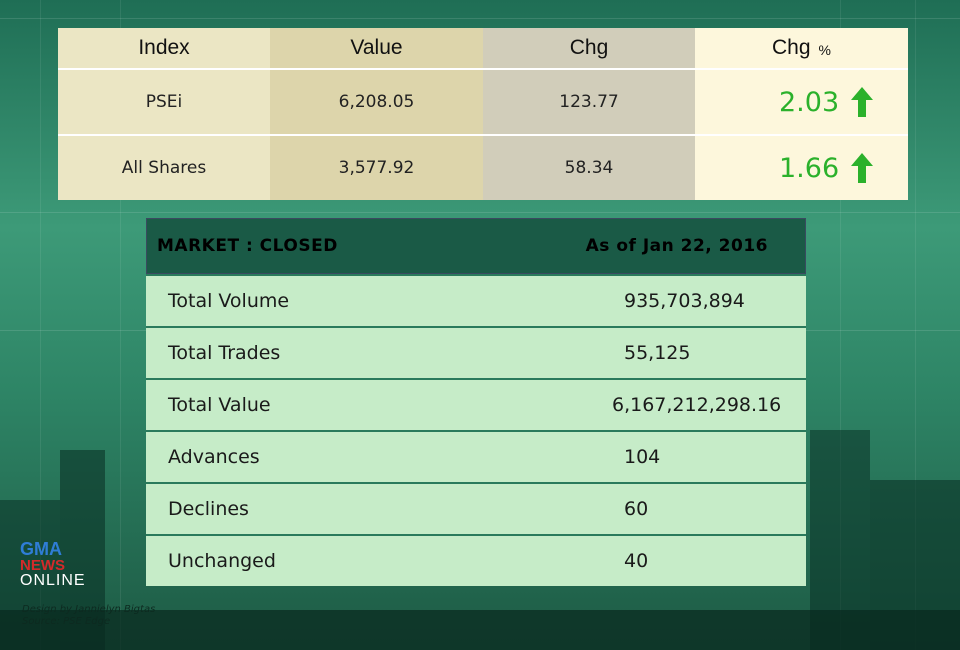 The image size is (960, 650). I want to click on stat-label: Advances, so click(214, 457).